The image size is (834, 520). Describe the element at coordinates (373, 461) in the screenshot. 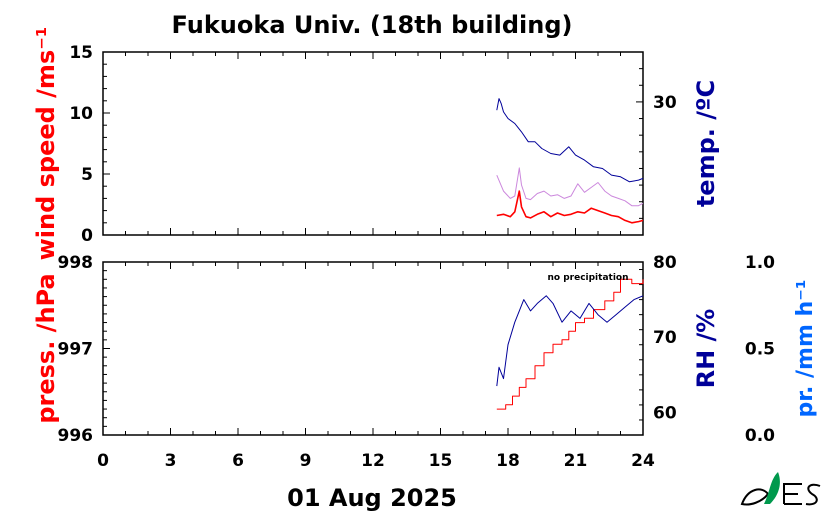

I see `x-tick-label: 12` at that location.